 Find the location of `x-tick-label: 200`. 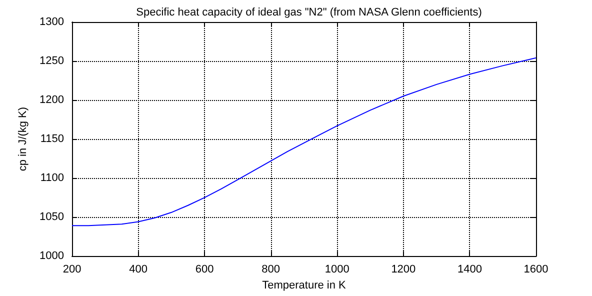

x-tick-label: 200 is located at coordinates (72, 270).